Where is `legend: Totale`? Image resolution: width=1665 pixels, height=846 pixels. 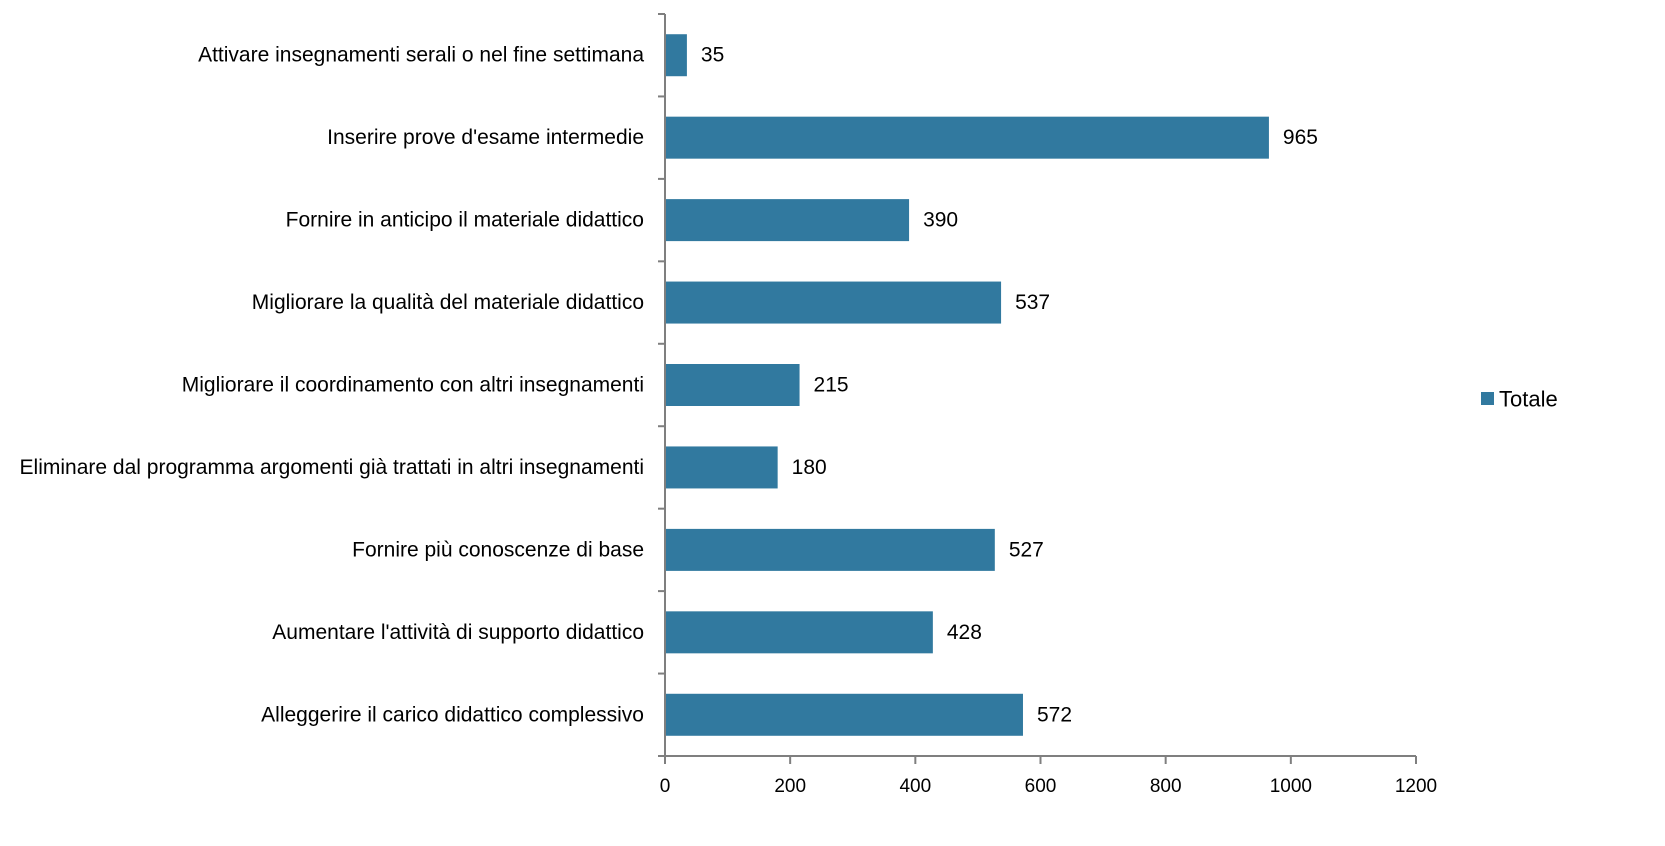 legend: Totale is located at coordinates (1519, 399).